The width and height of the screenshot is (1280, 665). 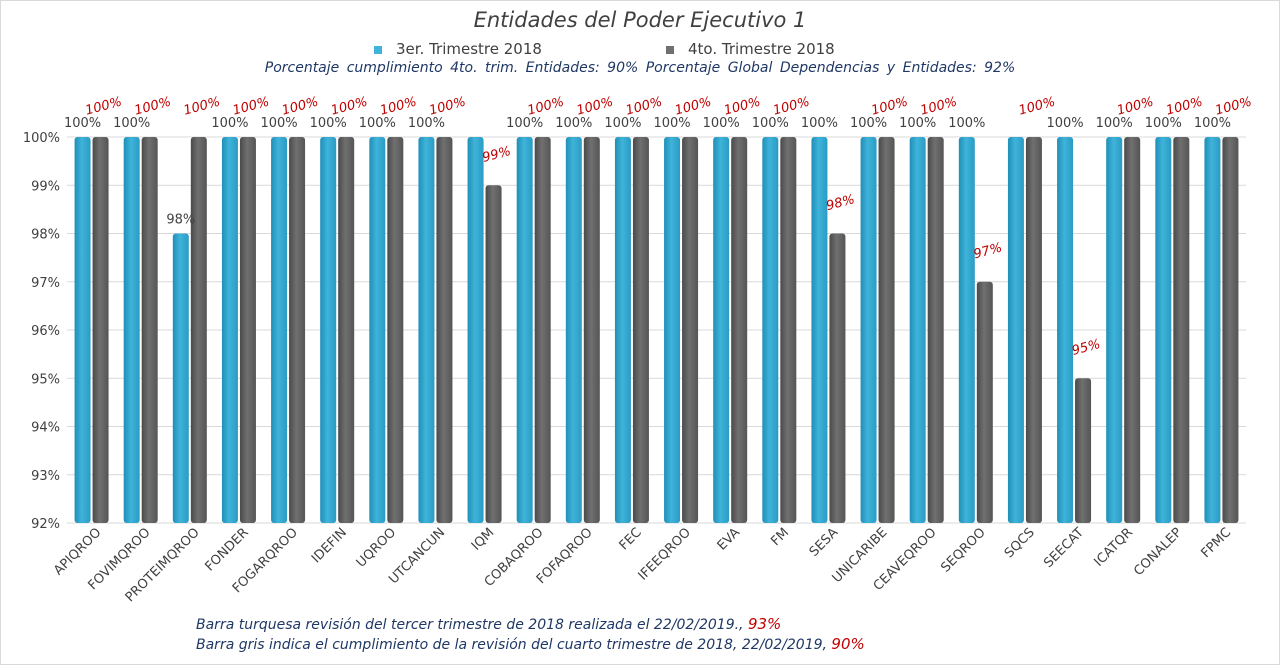 I want to click on legend-label-series-2: 4to. Trimestre 2018, so click(x=761, y=49).